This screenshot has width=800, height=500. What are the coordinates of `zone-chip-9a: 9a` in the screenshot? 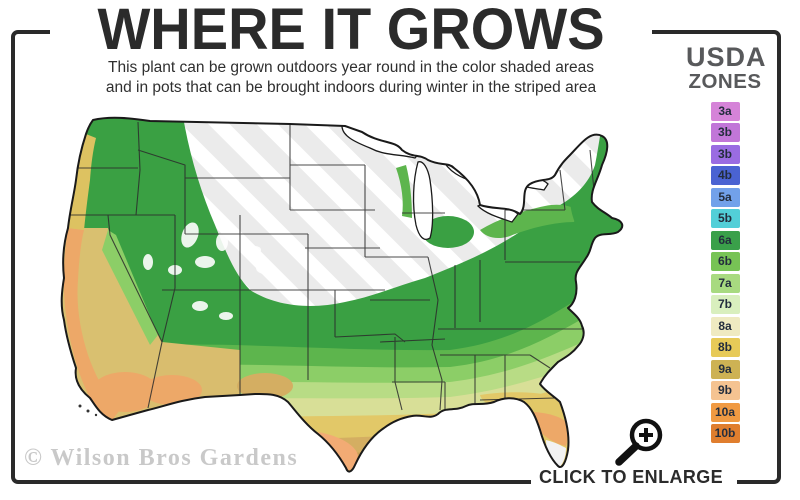 It's located at (725, 369).